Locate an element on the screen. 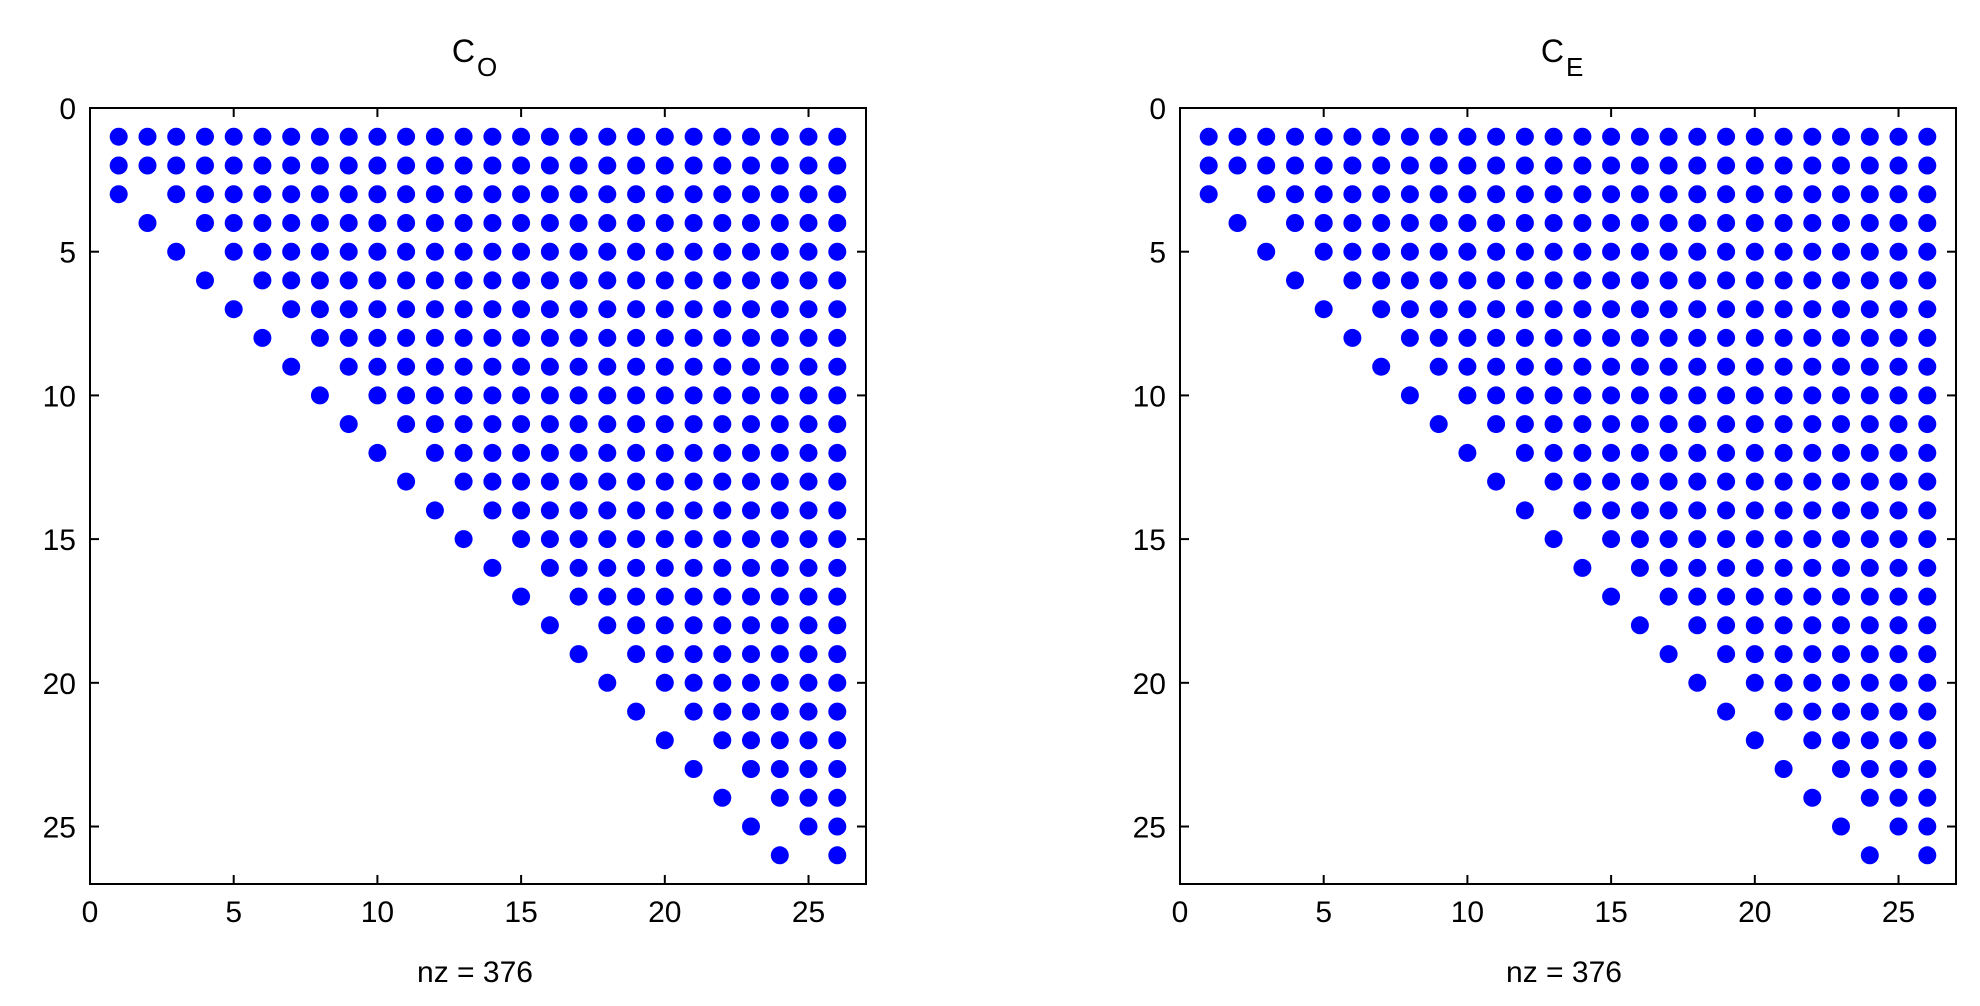  x-tick-label: 5 is located at coordinates (233, 912).